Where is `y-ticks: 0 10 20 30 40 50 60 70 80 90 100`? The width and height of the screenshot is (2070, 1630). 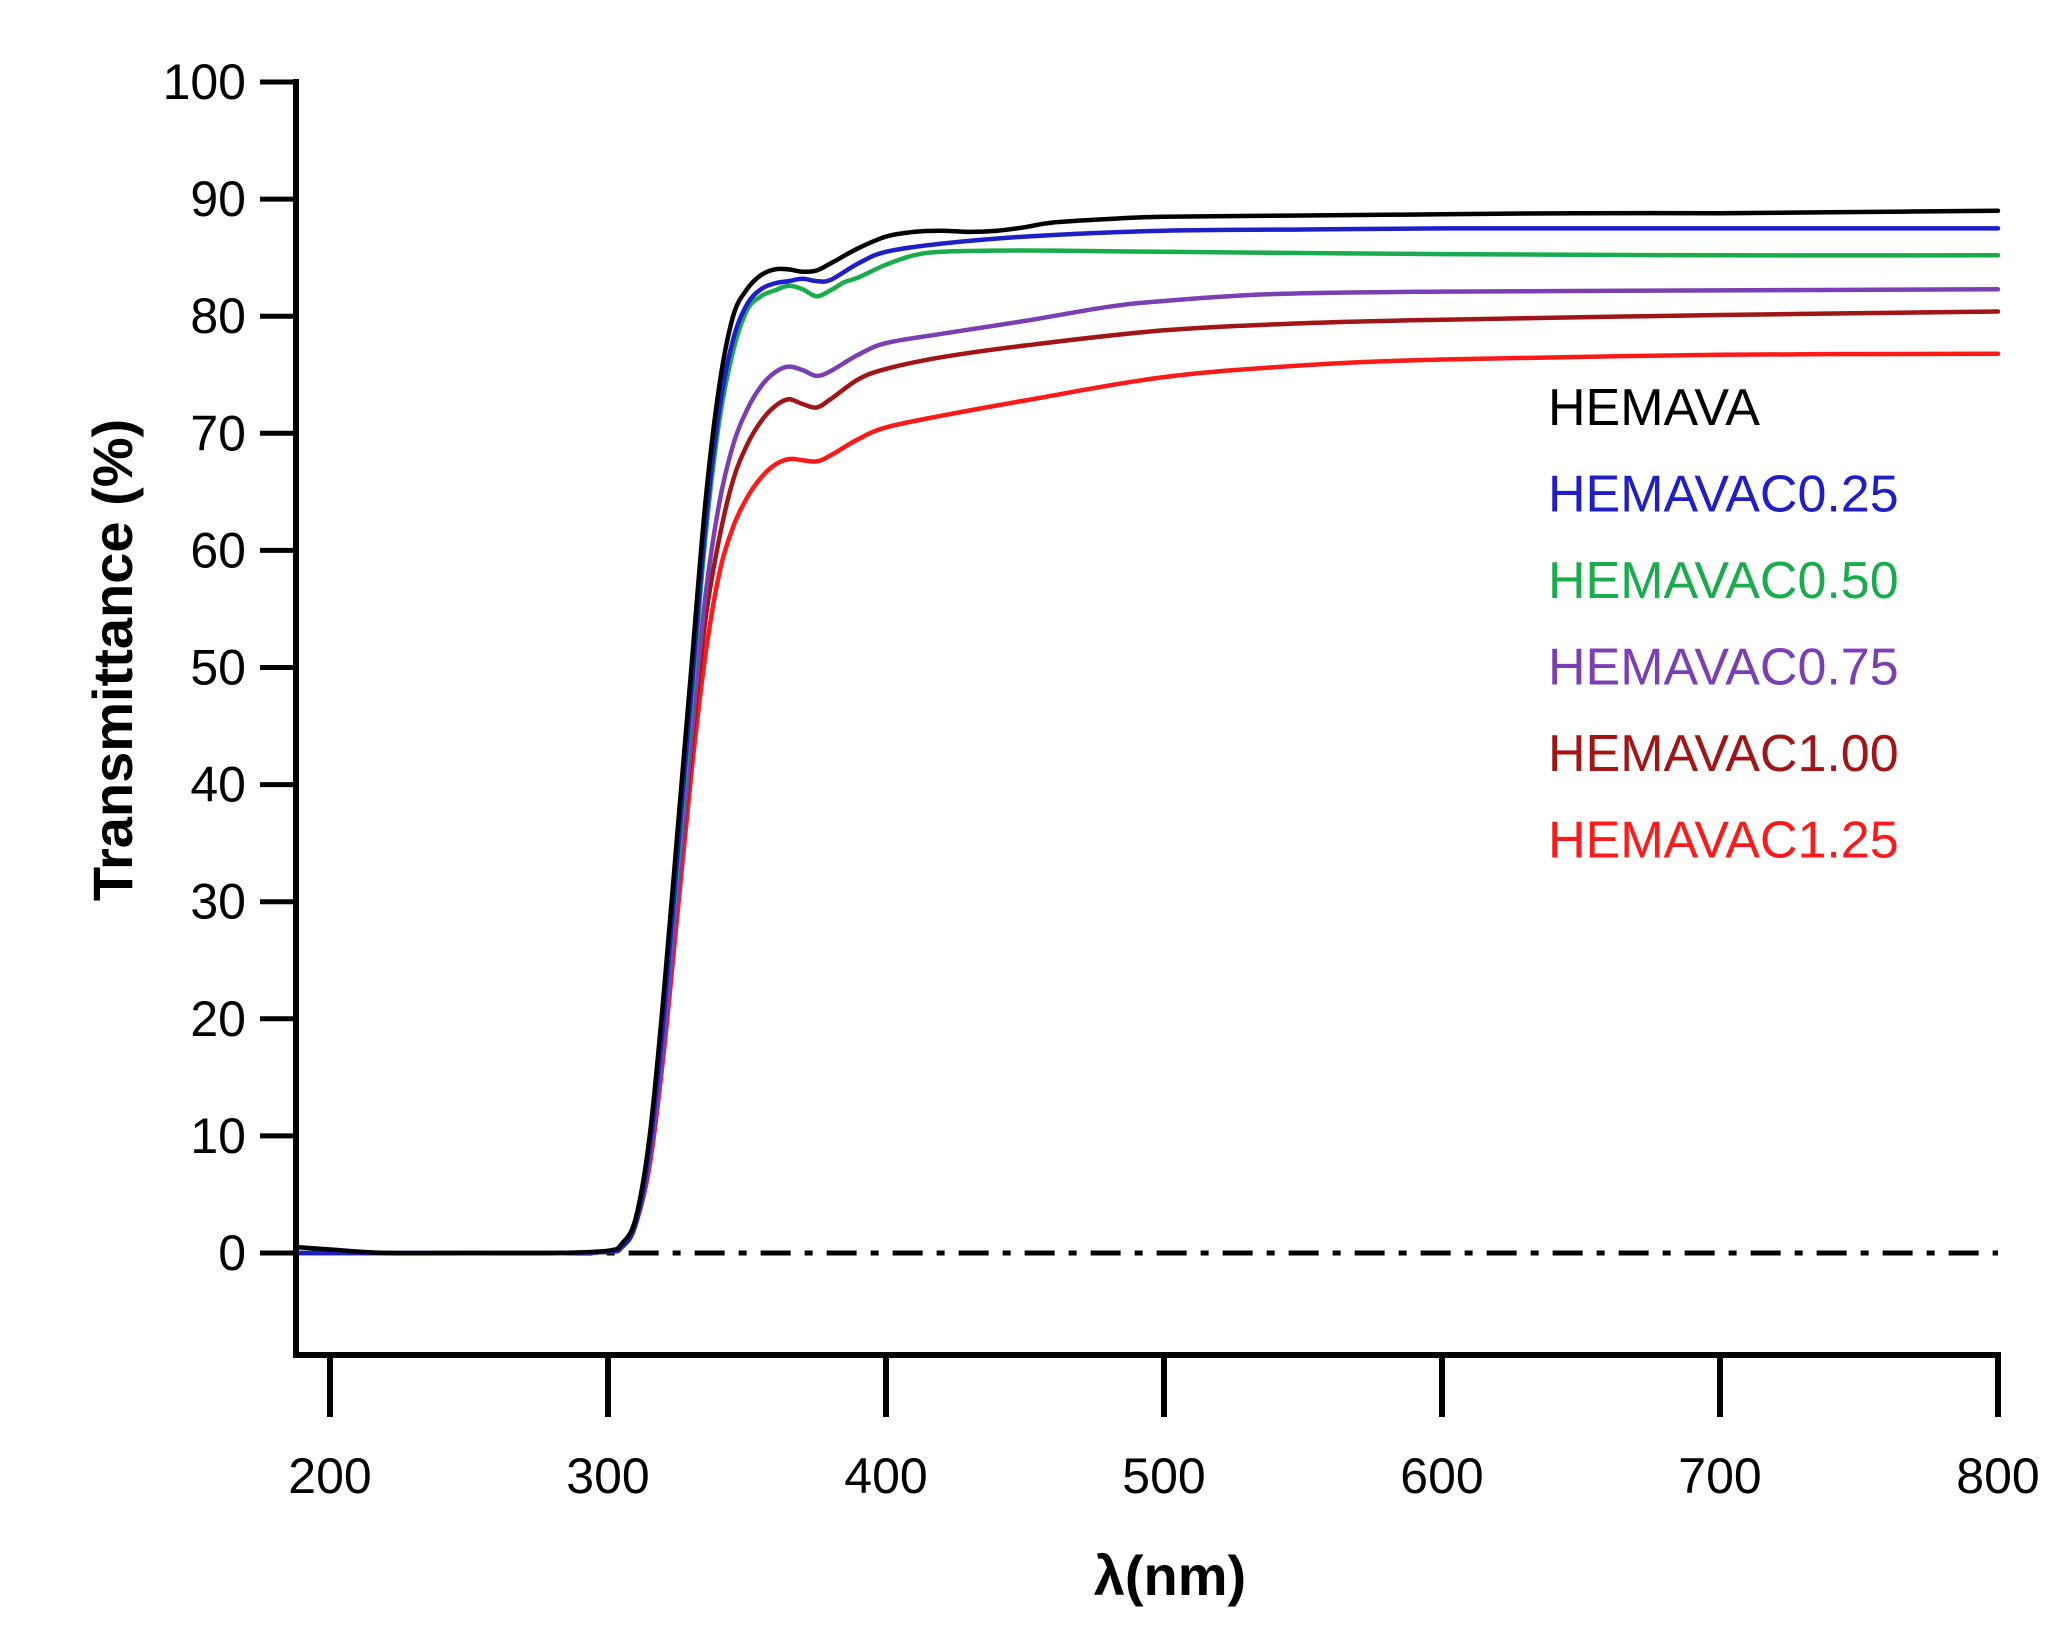
y-ticks: 0 10 20 30 40 50 60 70 80 90 100 is located at coordinates (229, 667).